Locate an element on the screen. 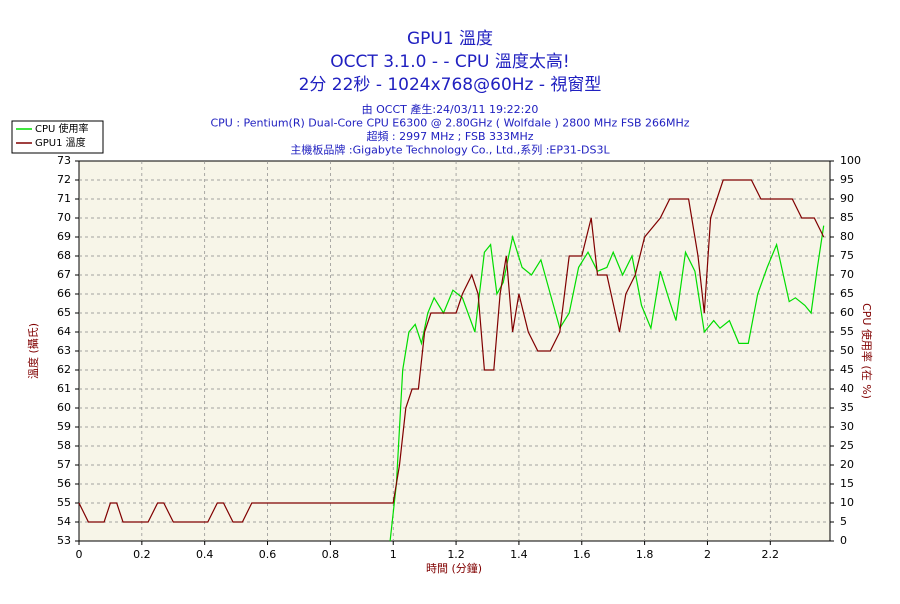 This screenshot has height=604, width=900. legend-label: GPU1 溫度 is located at coordinates (60, 142).